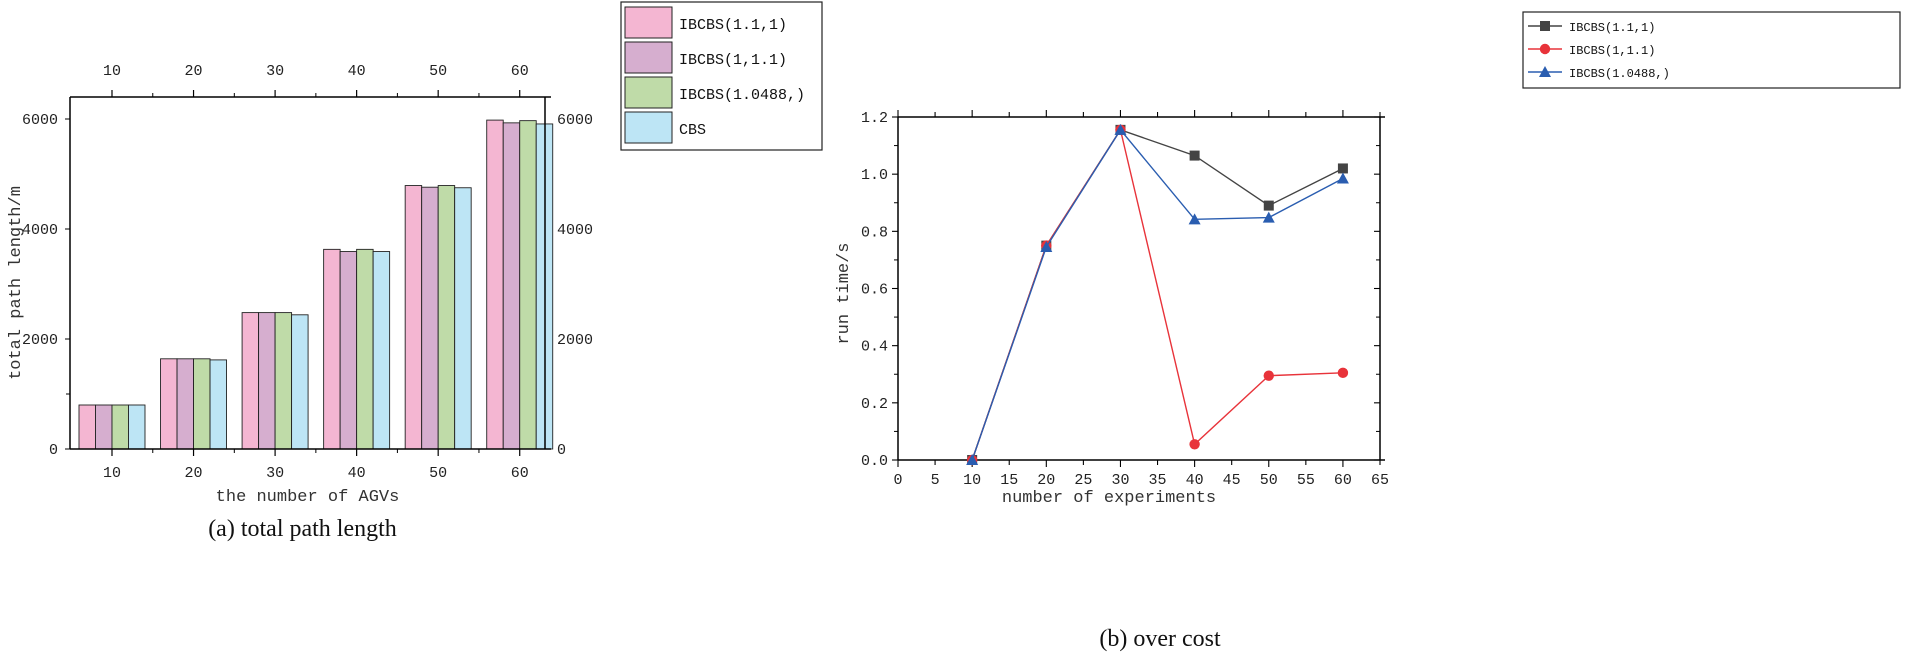  I want to click on x-tick-label-top: 10, so click(112, 71).